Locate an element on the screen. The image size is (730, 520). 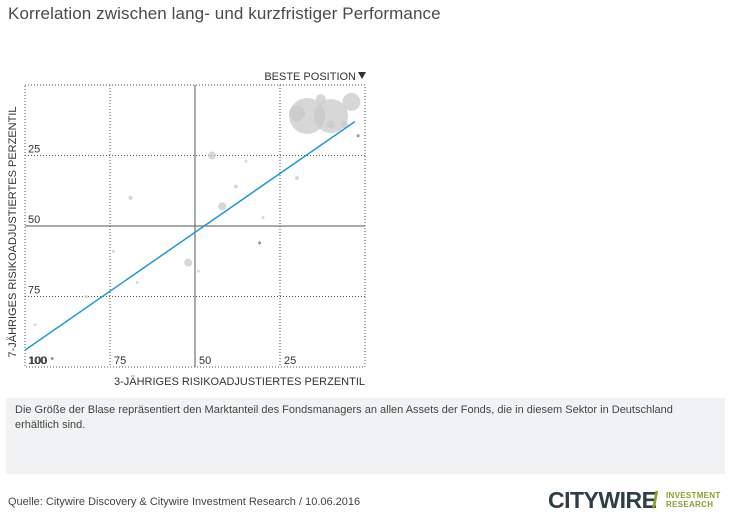
x-tick-label: 100 is located at coordinates (38, 361).